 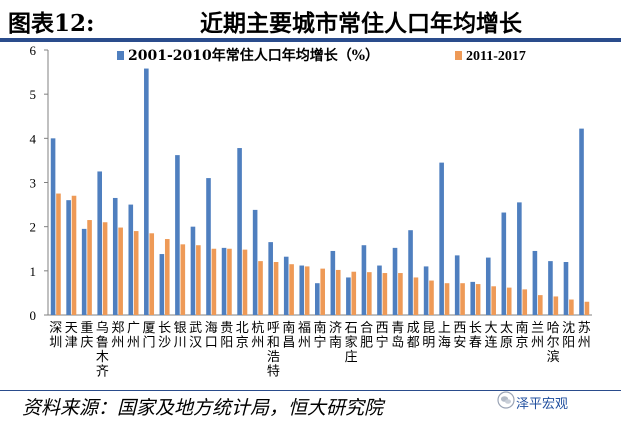 What do you see at coordinates (458, 55) in the screenshot?
I see `legend-swatch-2011-2017` at bounding box center [458, 55].